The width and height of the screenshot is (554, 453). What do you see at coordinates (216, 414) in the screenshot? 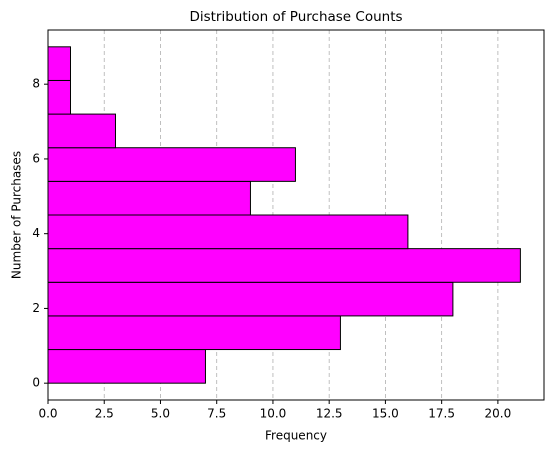
I see `x-tick-label: 7.5` at bounding box center [216, 414].